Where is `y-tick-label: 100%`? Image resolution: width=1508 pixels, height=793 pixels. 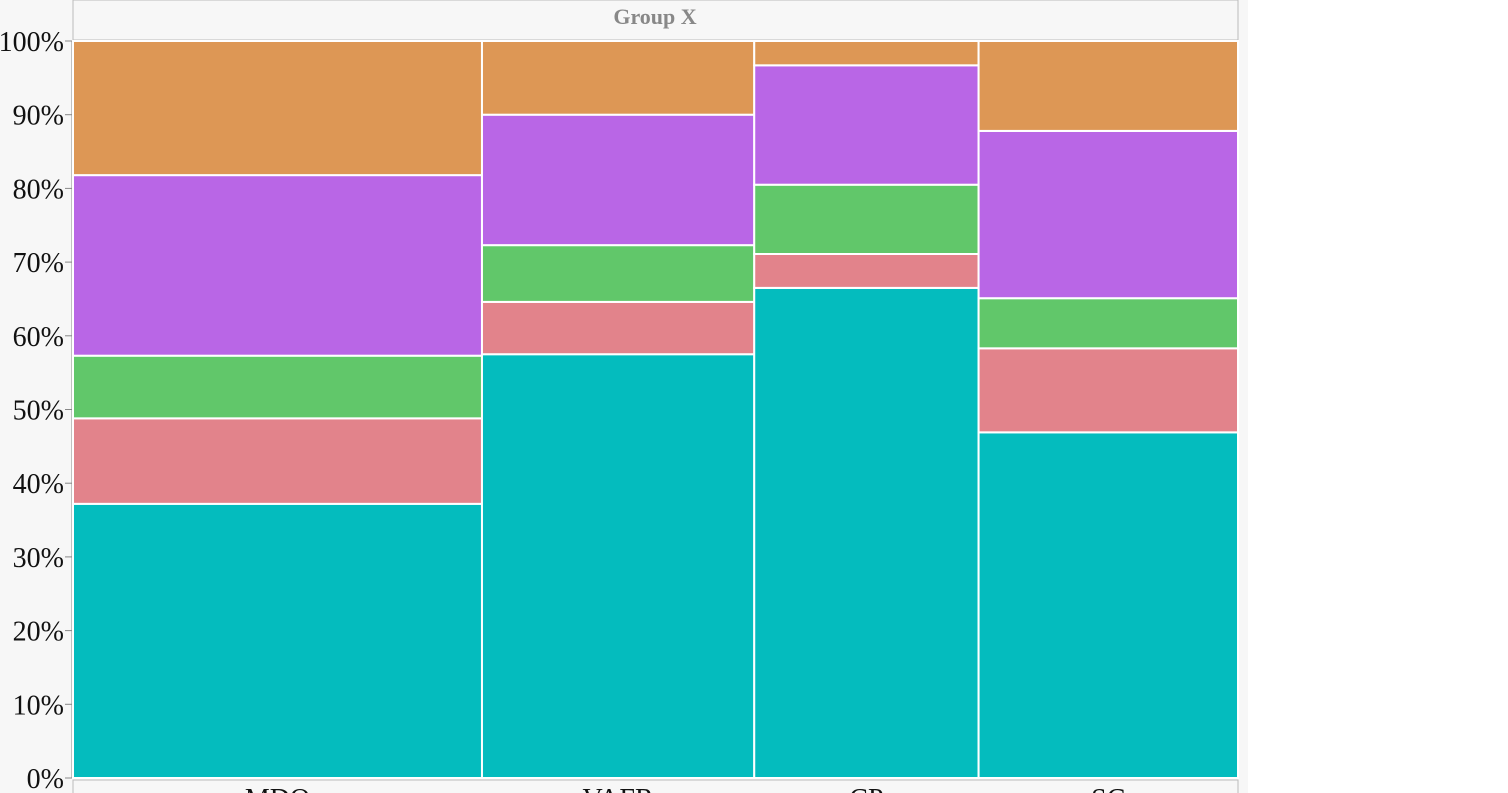
y-tick-label: 100% is located at coordinates (32, 42).